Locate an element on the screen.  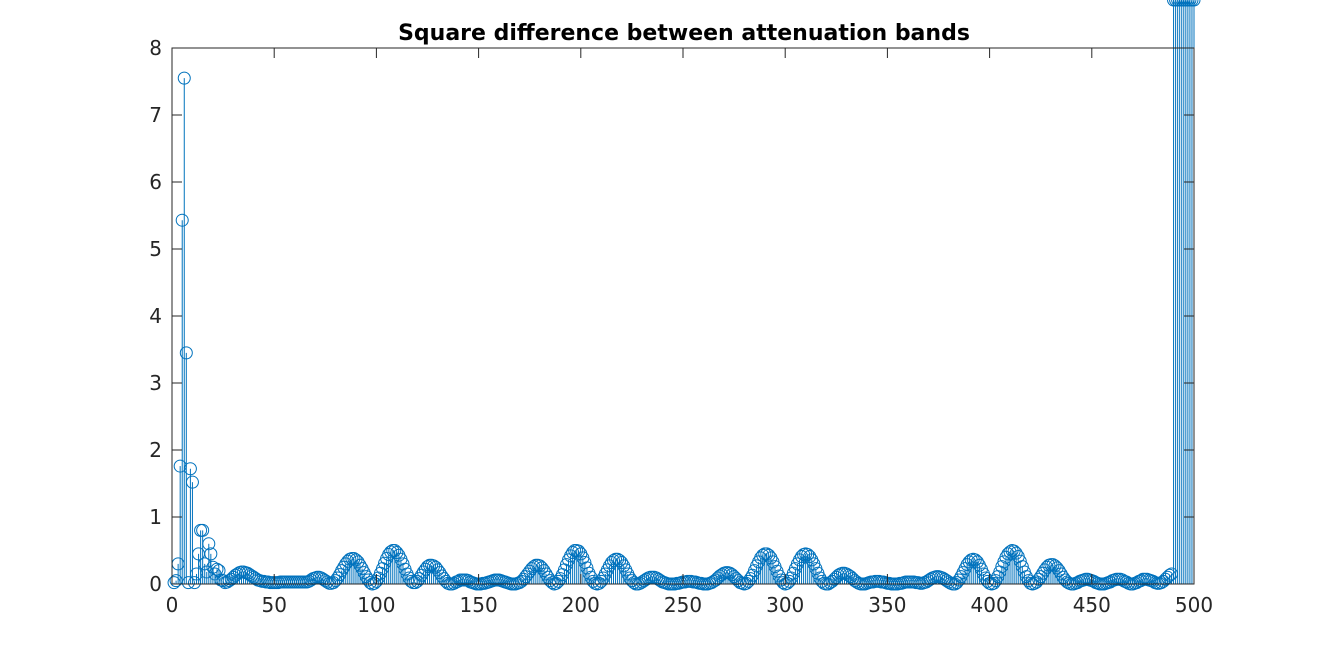
x-tick-label: 100 is located at coordinates (376, 605).